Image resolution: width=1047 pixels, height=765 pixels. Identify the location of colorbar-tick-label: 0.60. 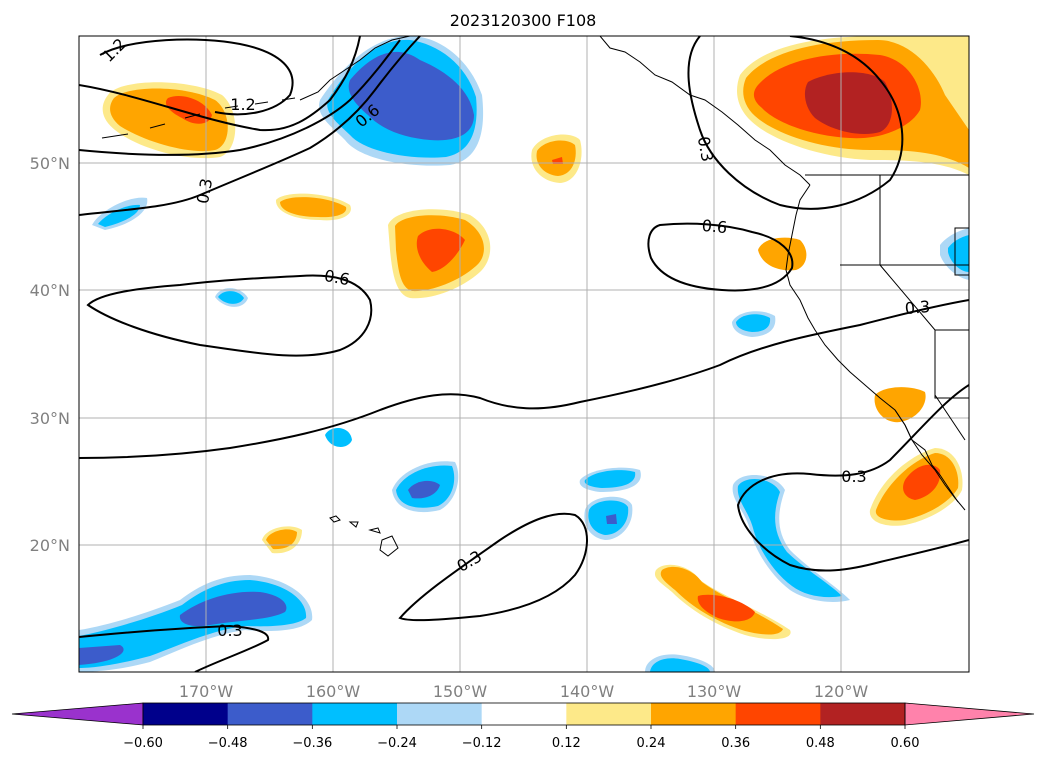
(905, 743).